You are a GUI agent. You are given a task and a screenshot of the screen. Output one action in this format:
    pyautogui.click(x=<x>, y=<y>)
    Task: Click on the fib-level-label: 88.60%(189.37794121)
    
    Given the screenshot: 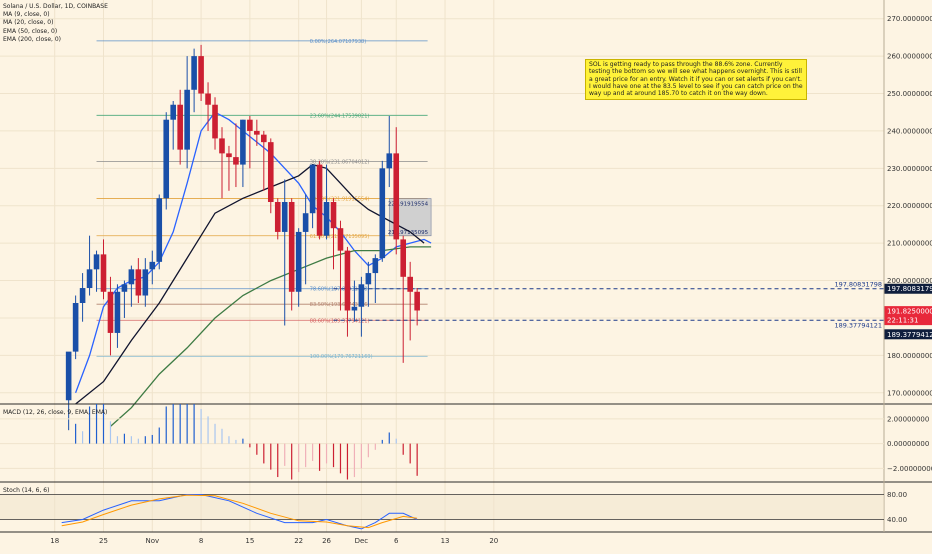 What is the action you would take?
    pyautogui.click(x=340, y=321)
    